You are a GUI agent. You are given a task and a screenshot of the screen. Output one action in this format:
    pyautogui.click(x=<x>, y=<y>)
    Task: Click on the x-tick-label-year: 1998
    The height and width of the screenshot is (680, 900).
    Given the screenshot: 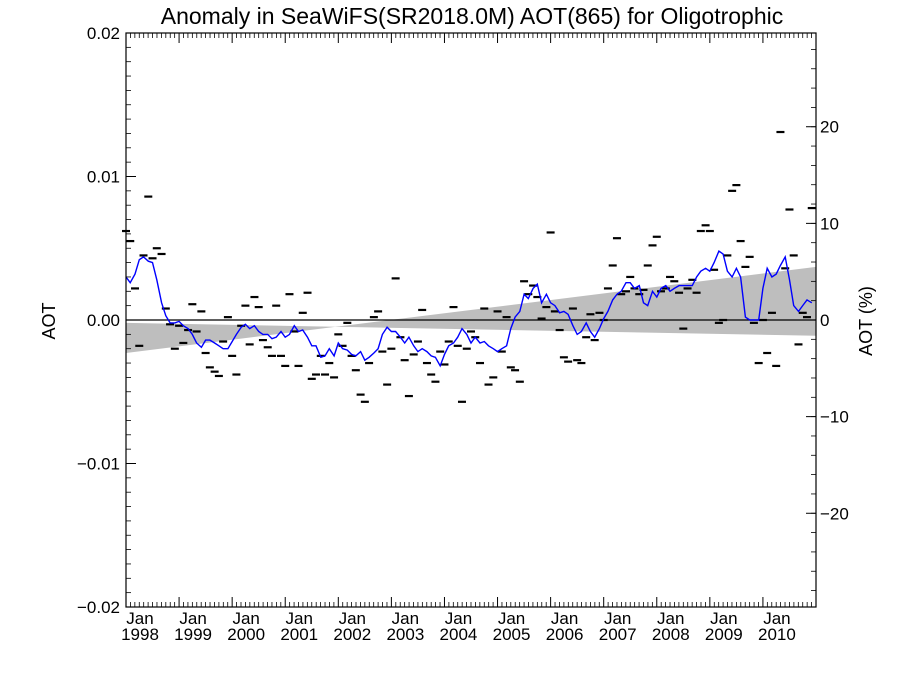 What is the action you would take?
    pyautogui.click(x=140, y=634)
    